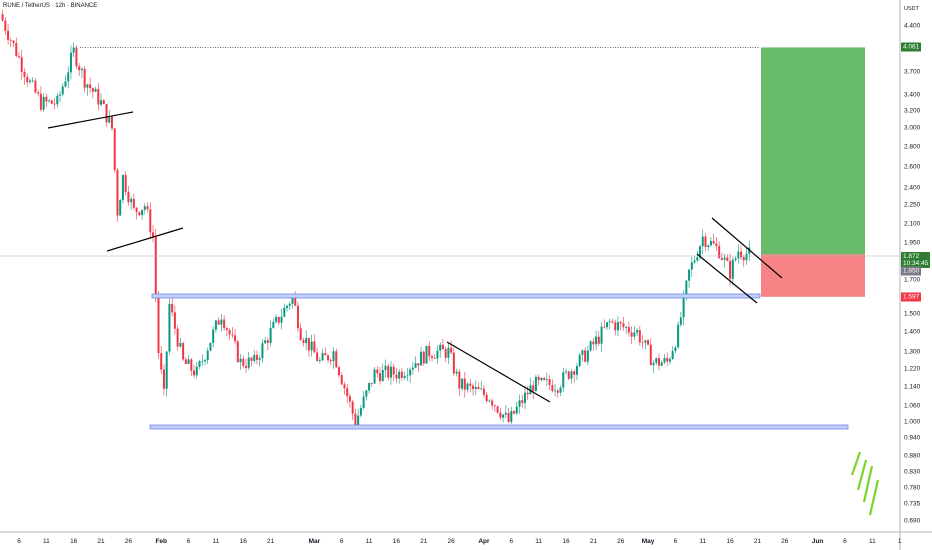 The image size is (932, 550). What do you see at coordinates (916, 263) in the screenshot?
I see `countdown: 10:34:45` at bounding box center [916, 263].